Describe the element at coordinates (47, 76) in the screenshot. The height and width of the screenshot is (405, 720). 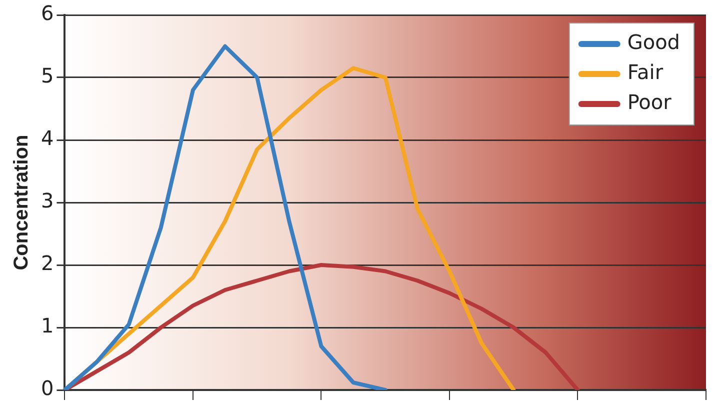
I see `y-tick-label: 5` at that location.